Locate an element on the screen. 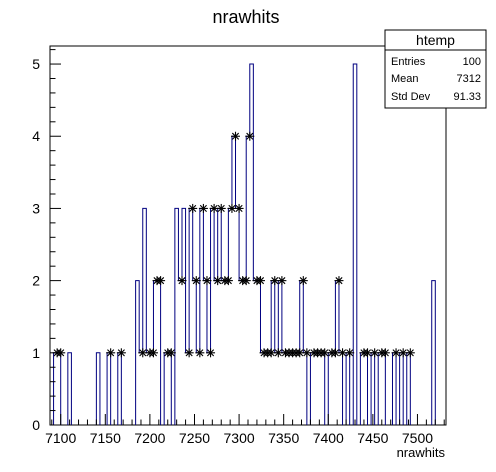 The height and width of the screenshot is (472, 496). y-tick-label: 5 is located at coordinates (36, 64).